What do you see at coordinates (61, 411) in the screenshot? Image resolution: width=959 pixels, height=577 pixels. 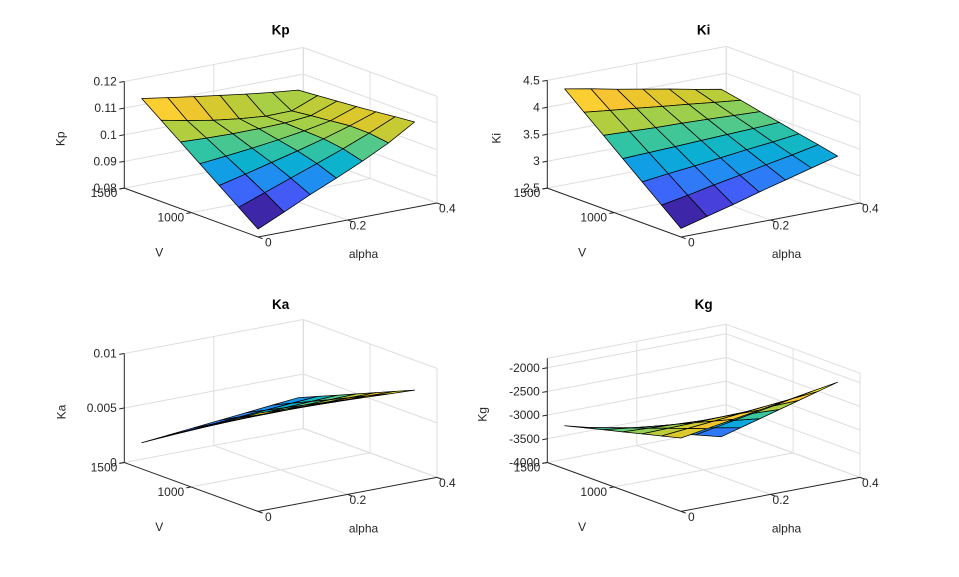 I see `z-axis-label: Ka` at bounding box center [61, 411].